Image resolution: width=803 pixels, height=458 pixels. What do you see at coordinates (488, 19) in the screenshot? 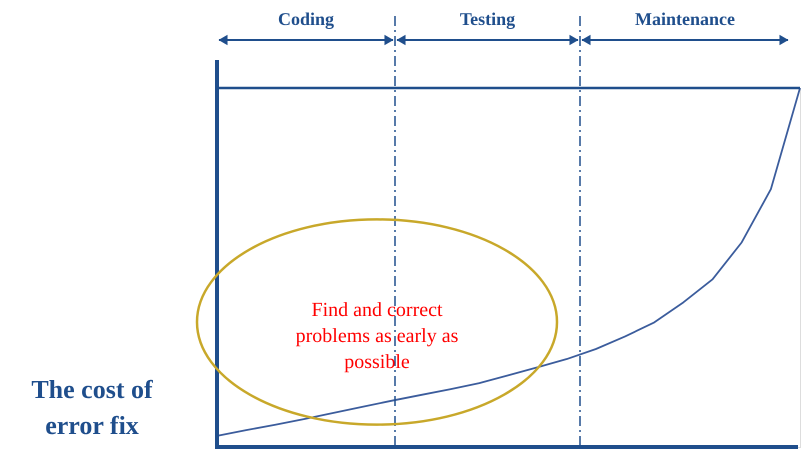
I see `text: Testing` at bounding box center [488, 19].